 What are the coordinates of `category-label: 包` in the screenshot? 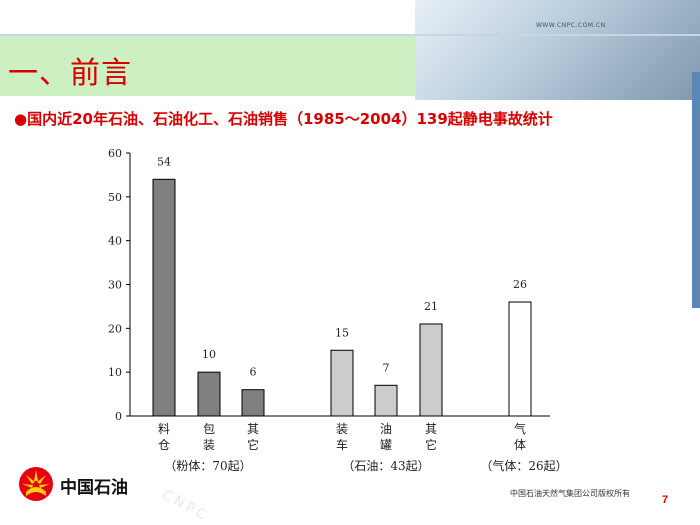 It's located at (209, 429).